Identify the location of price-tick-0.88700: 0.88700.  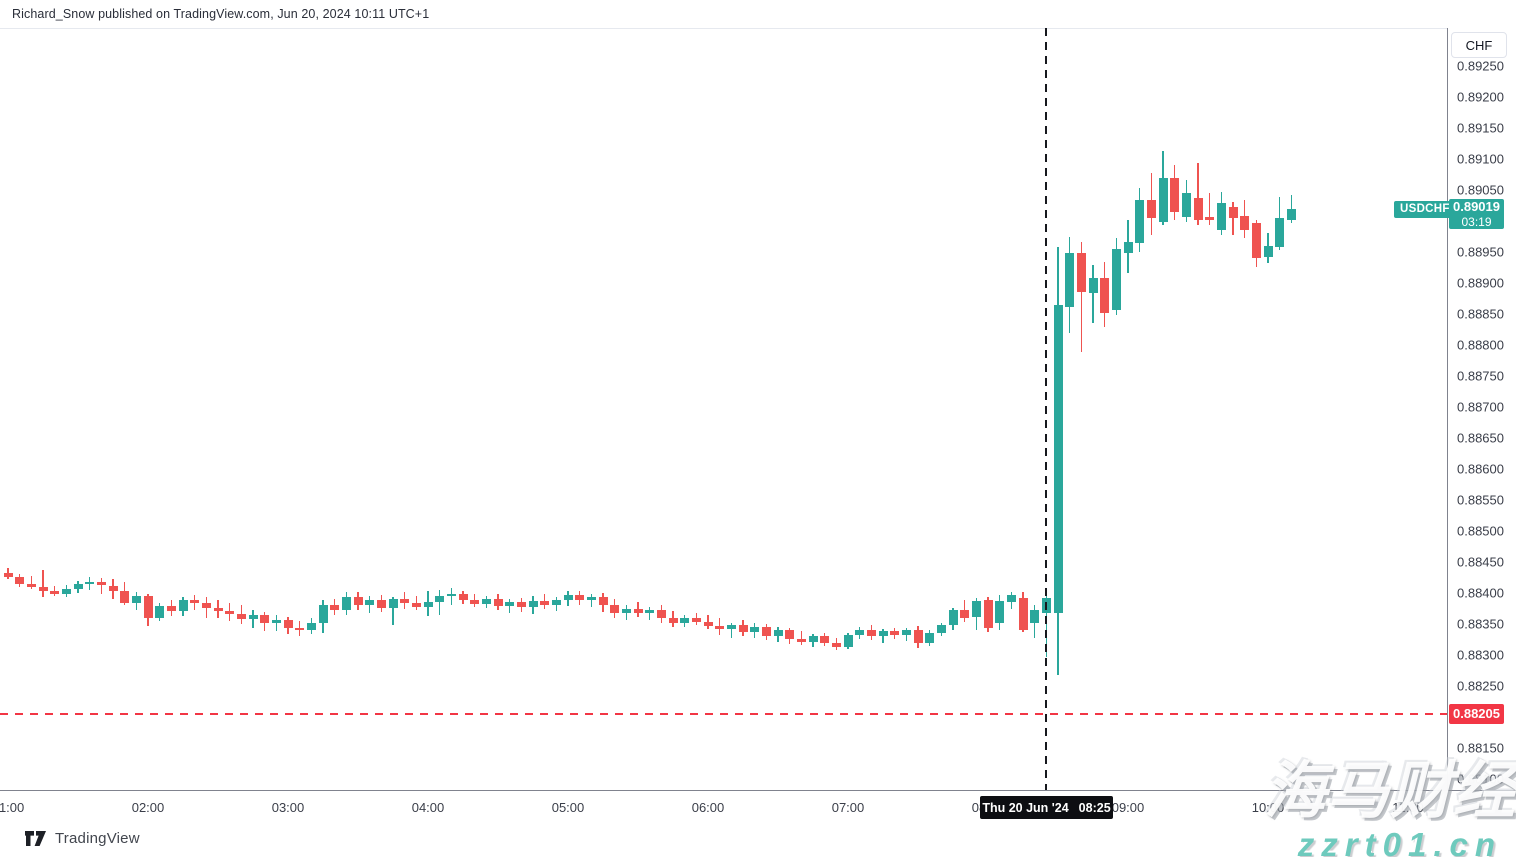
(1480, 407).